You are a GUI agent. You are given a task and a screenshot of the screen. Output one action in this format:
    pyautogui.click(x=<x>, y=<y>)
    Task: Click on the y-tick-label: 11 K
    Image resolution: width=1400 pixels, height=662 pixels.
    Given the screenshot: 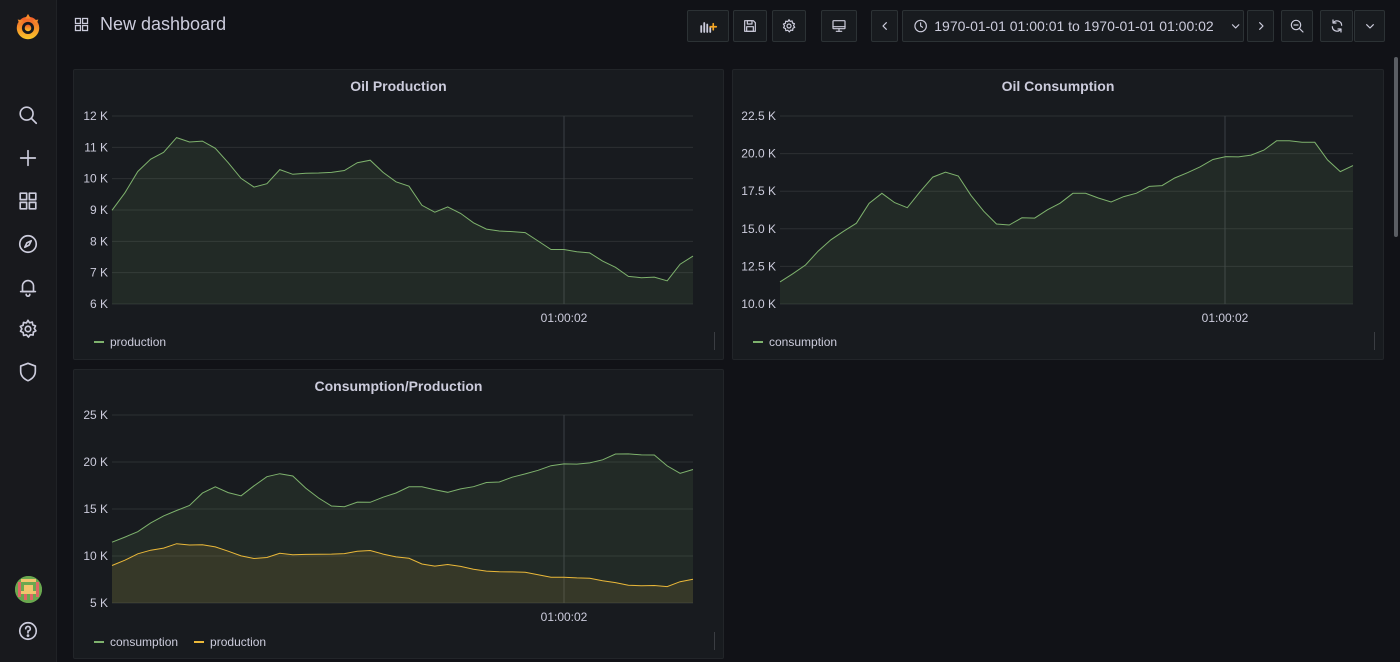 What is the action you would take?
    pyautogui.click(x=96, y=147)
    